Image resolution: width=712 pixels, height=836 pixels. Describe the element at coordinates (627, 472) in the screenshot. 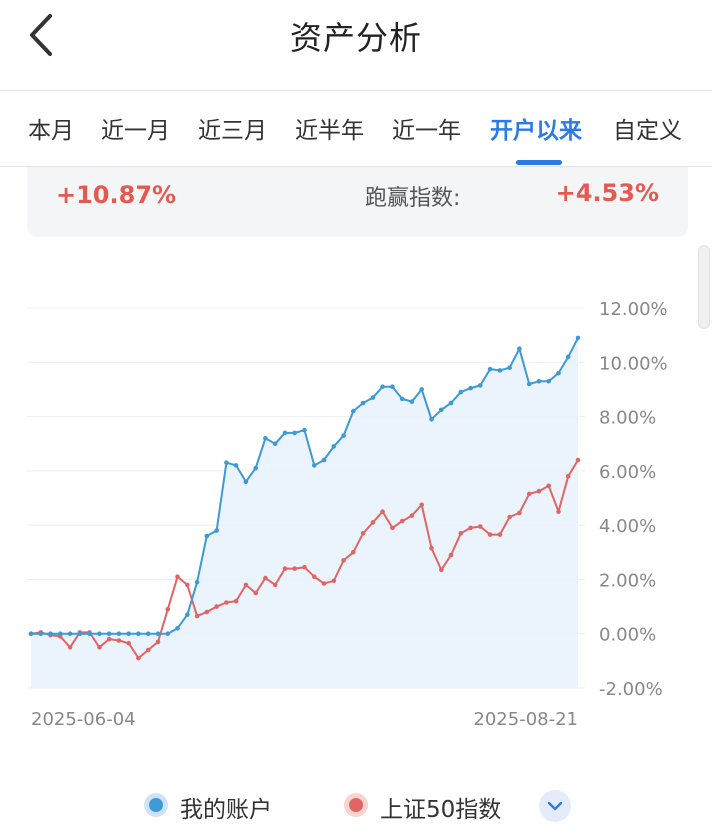

I see `y-tick-label: 6.00%` at that location.